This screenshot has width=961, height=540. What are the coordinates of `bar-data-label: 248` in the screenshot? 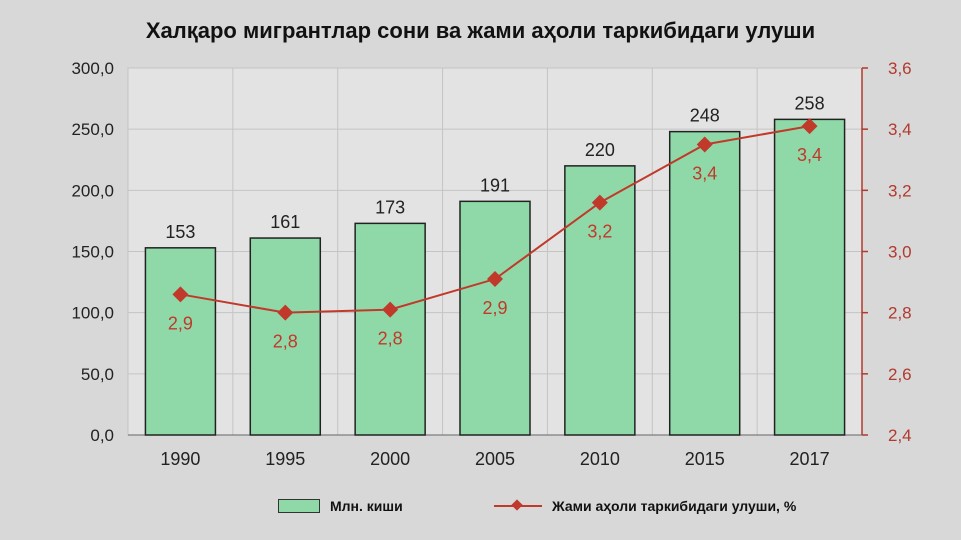 It's located at (705, 116).